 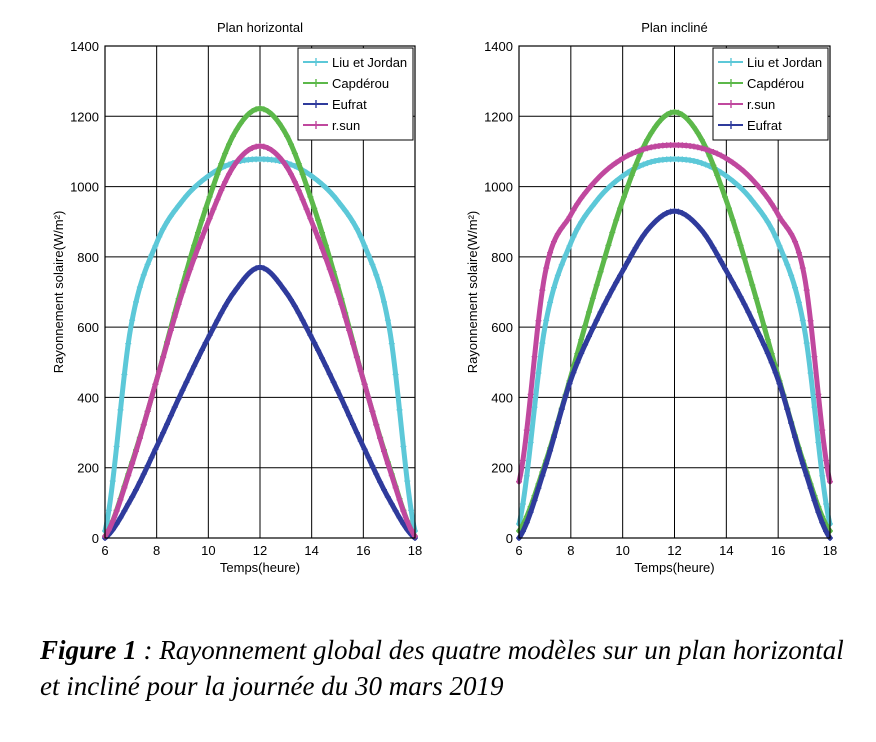 I want to click on x-tick-label: 14, so click(x=311, y=550).